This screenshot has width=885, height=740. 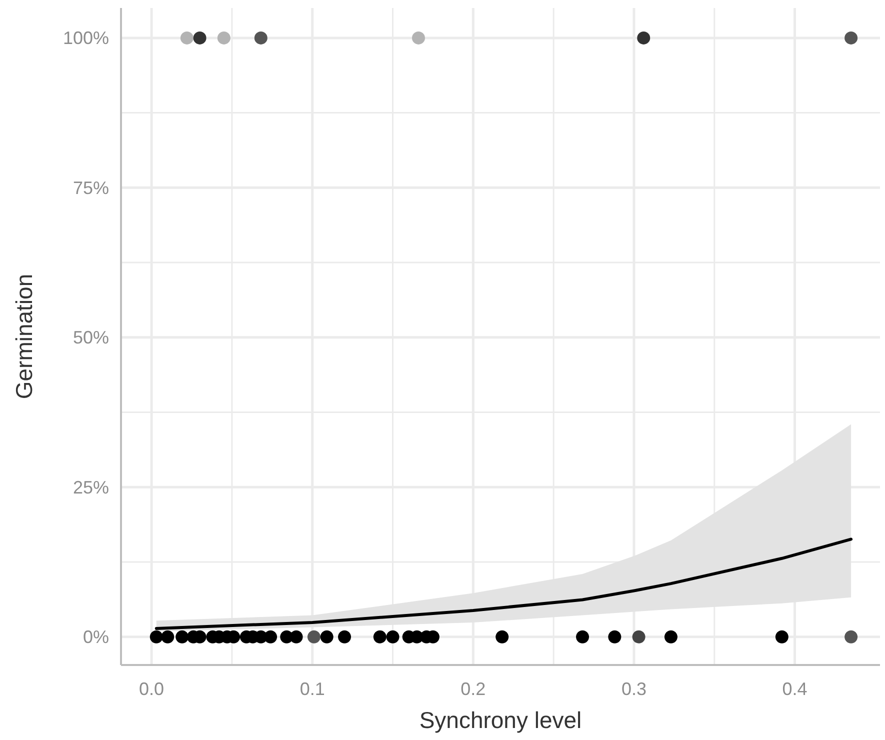 I want to click on y-tick-label: 100%, so click(x=85, y=38).